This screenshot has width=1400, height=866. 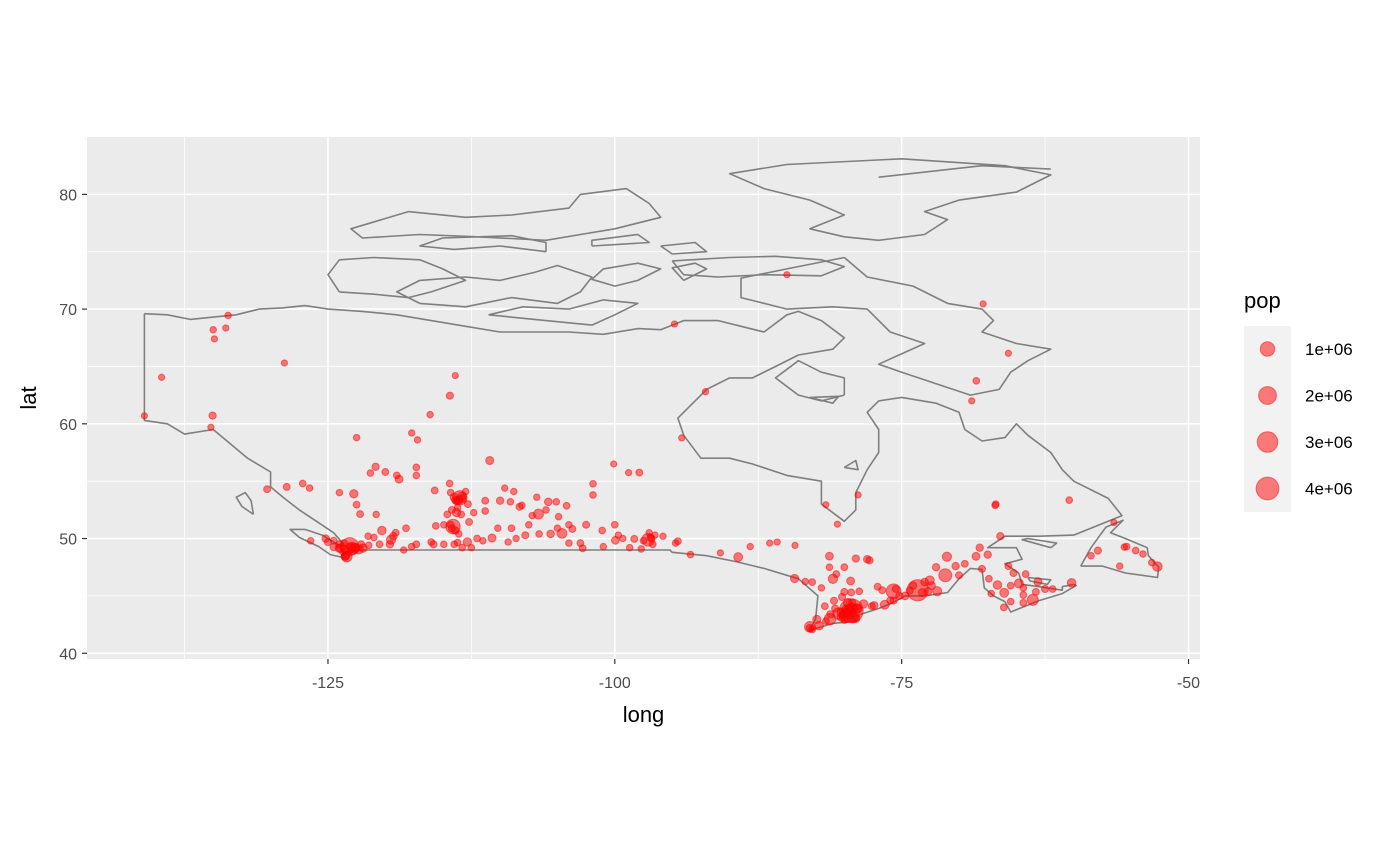 I want to click on x-axis-title: long, so click(x=644, y=714).